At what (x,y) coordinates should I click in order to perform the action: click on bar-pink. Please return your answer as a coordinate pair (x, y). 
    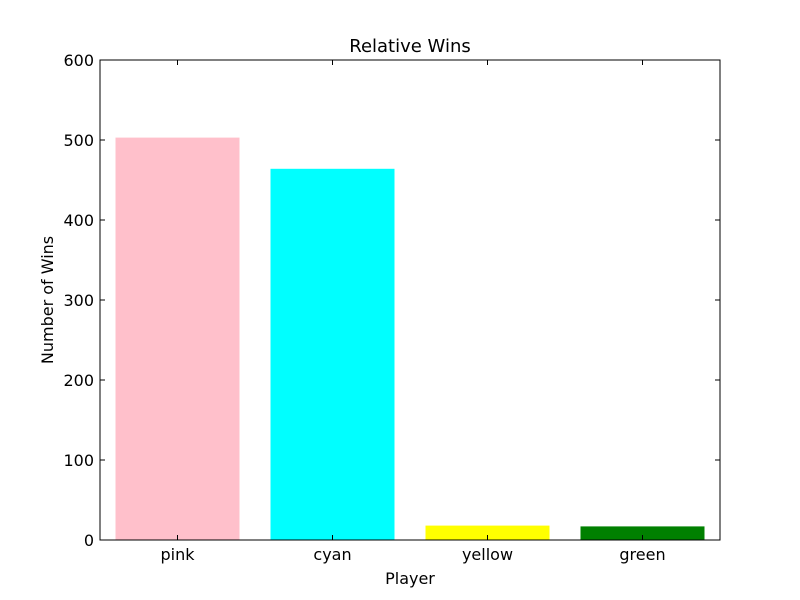
    Looking at the image, I should click on (177, 338).